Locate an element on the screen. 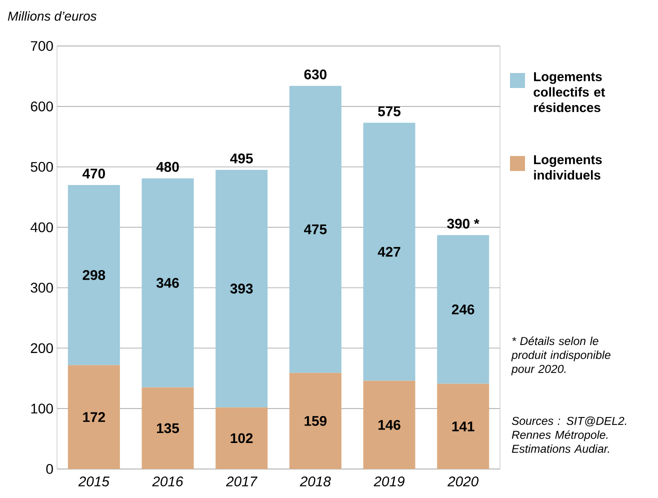 The height and width of the screenshot is (498, 658). data-label: 475 is located at coordinates (315, 229).